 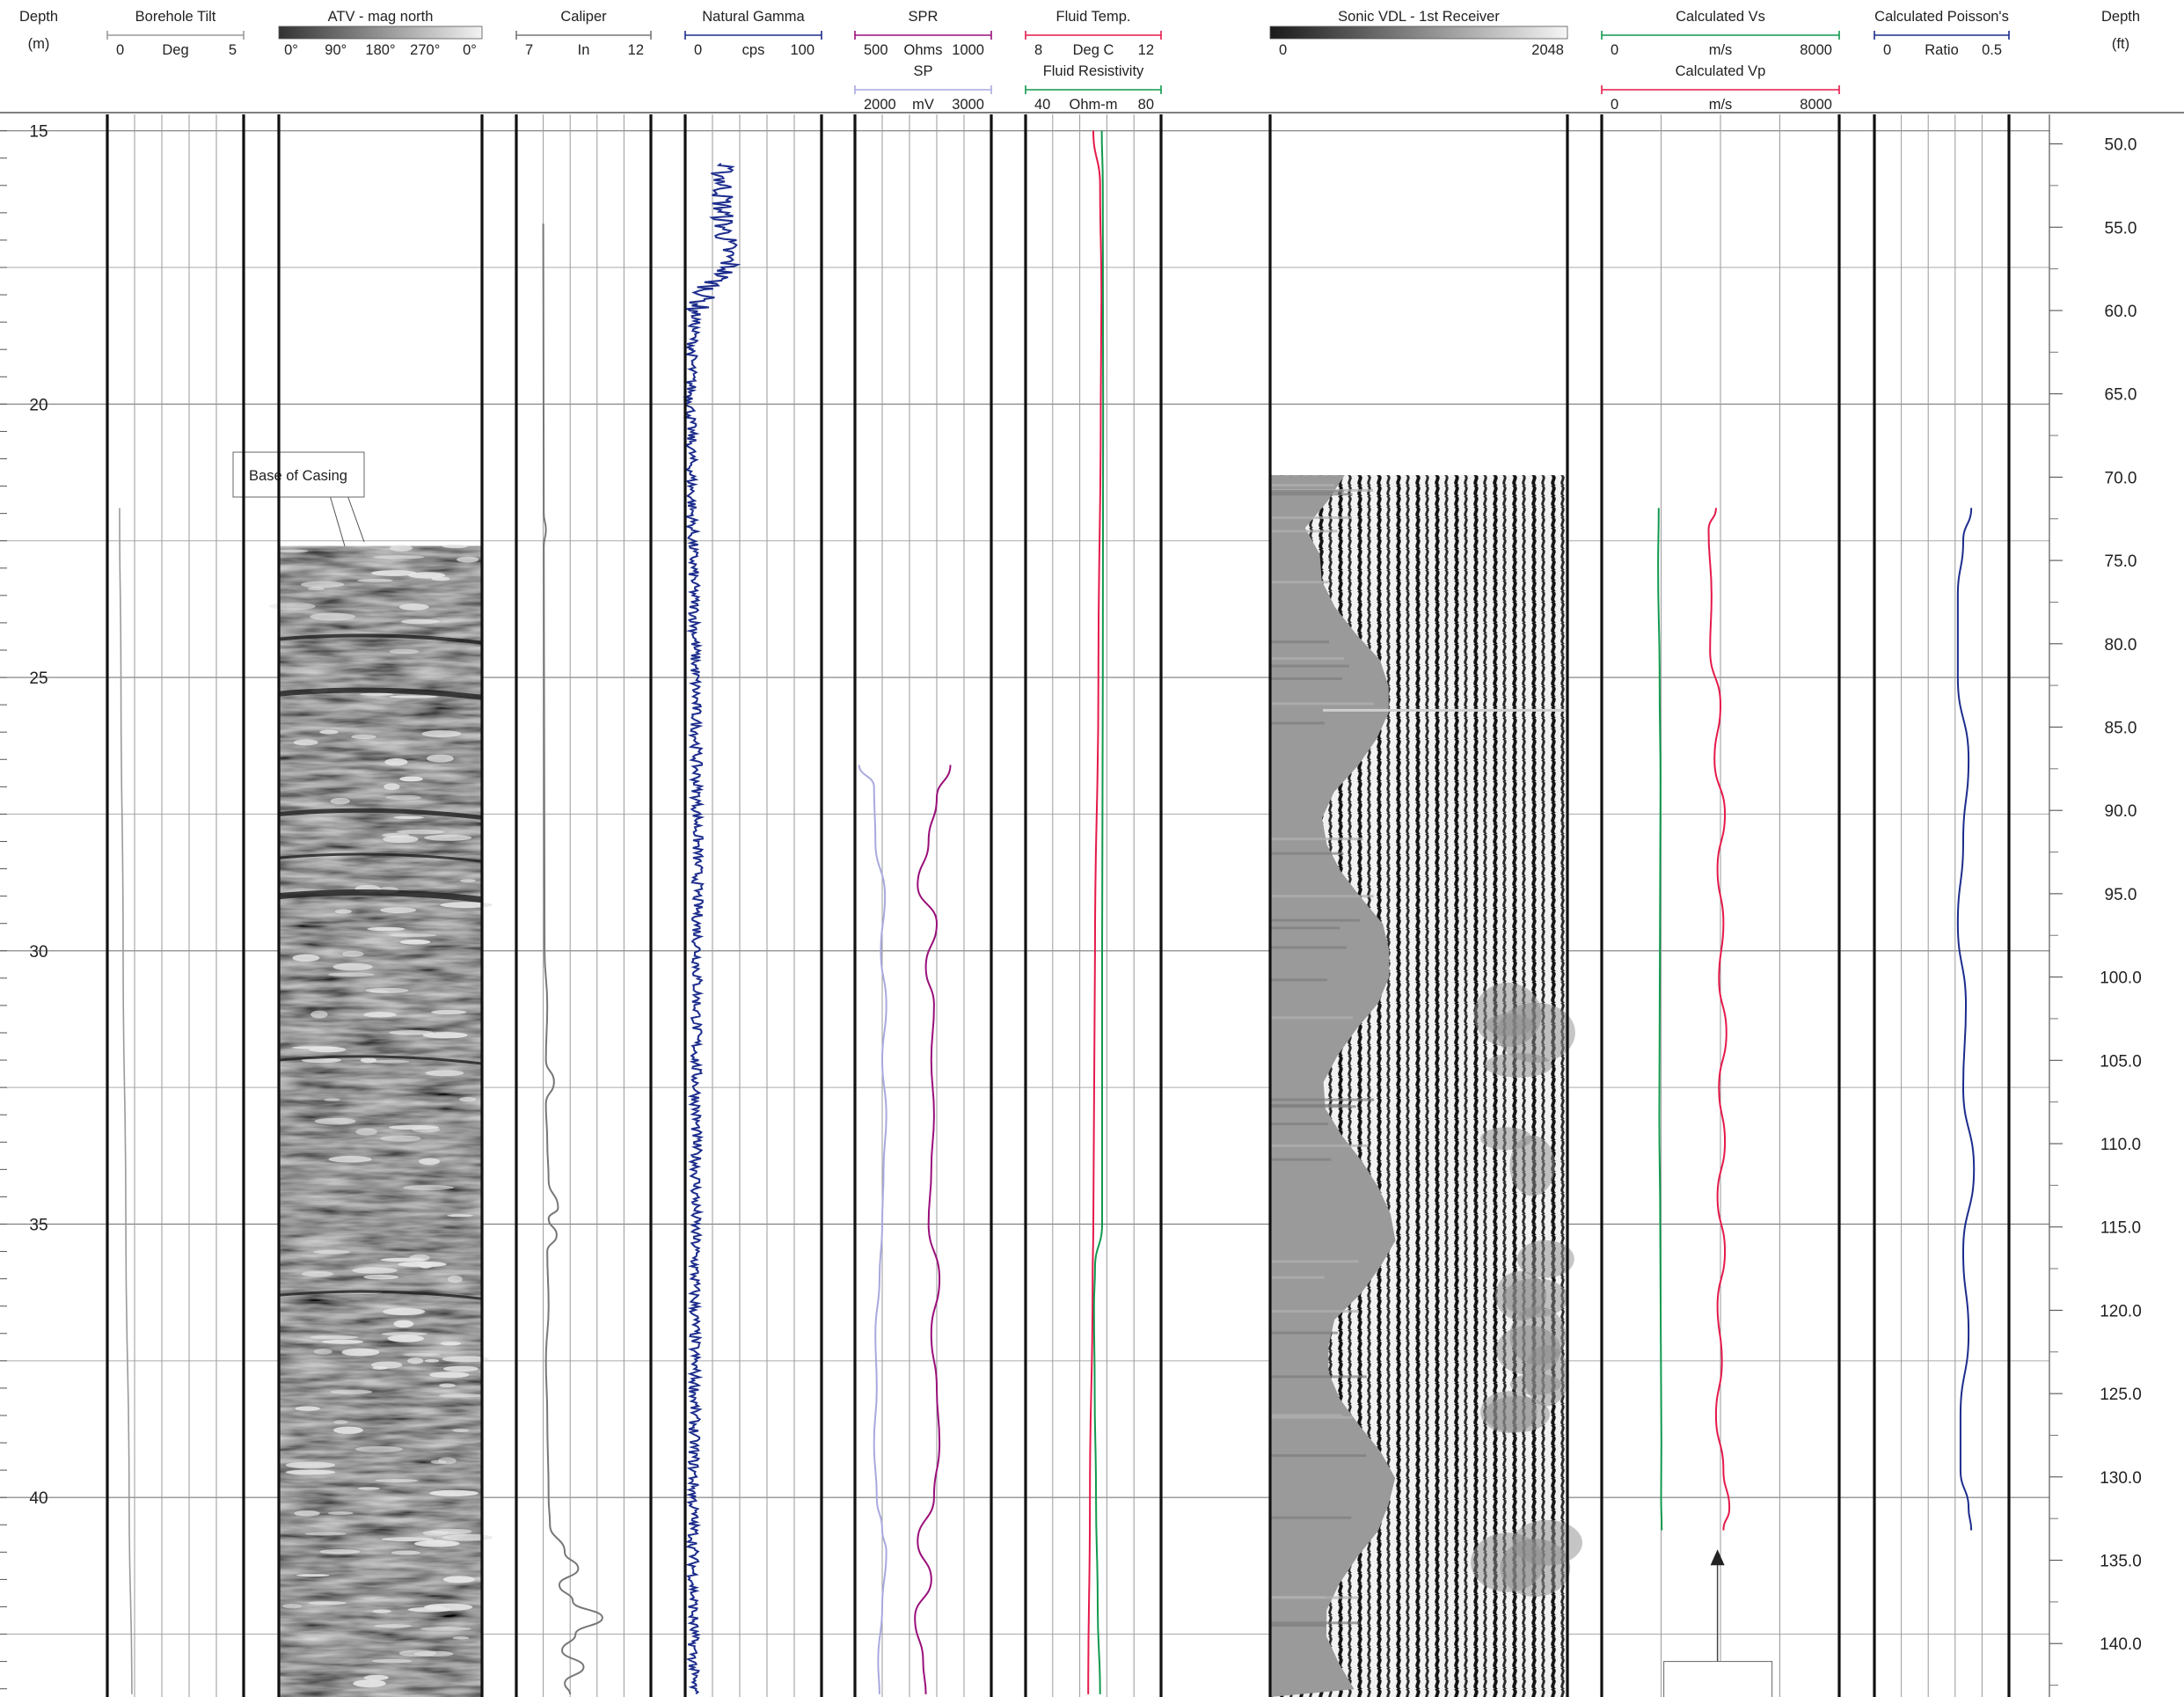 What do you see at coordinates (1721, 105) in the screenshot?
I see `velocity-curve-1-scale-unit: m/s` at bounding box center [1721, 105].